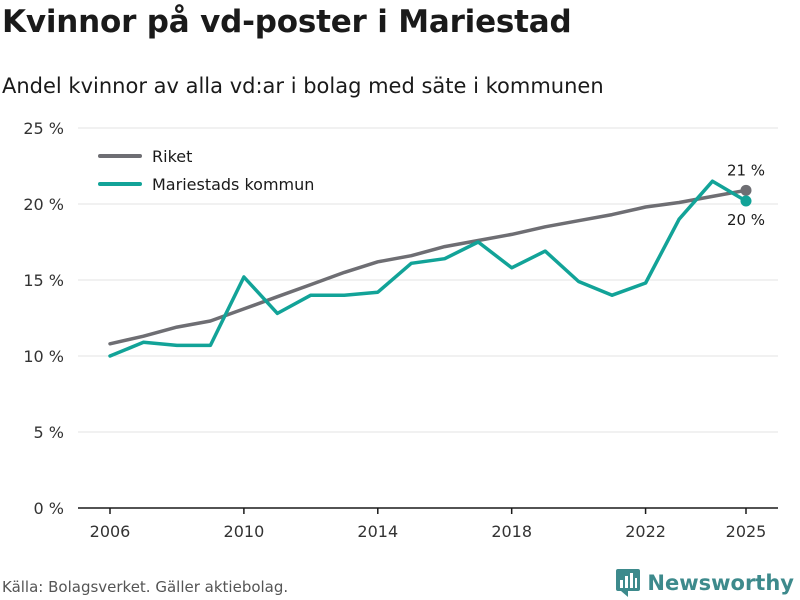 The image size is (800, 600). I want to click on y-tick-label: 10 %, so click(43, 356).